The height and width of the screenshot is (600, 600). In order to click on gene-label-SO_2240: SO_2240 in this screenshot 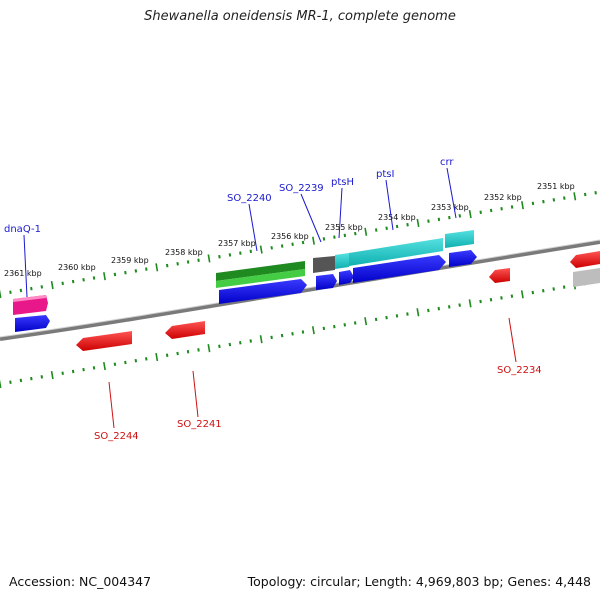, I will do `click(249, 198)`.